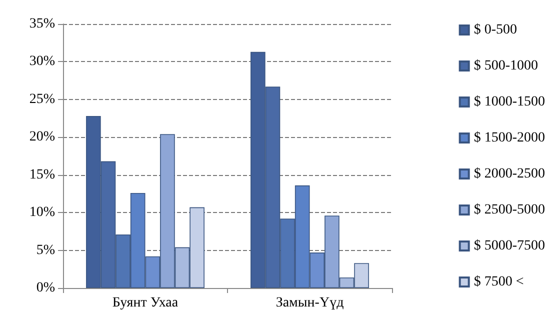  What do you see at coordinates (506, 66) in the screenshot?
I see `legend-label: $ 500-1000` at bounding box center [506, 66].